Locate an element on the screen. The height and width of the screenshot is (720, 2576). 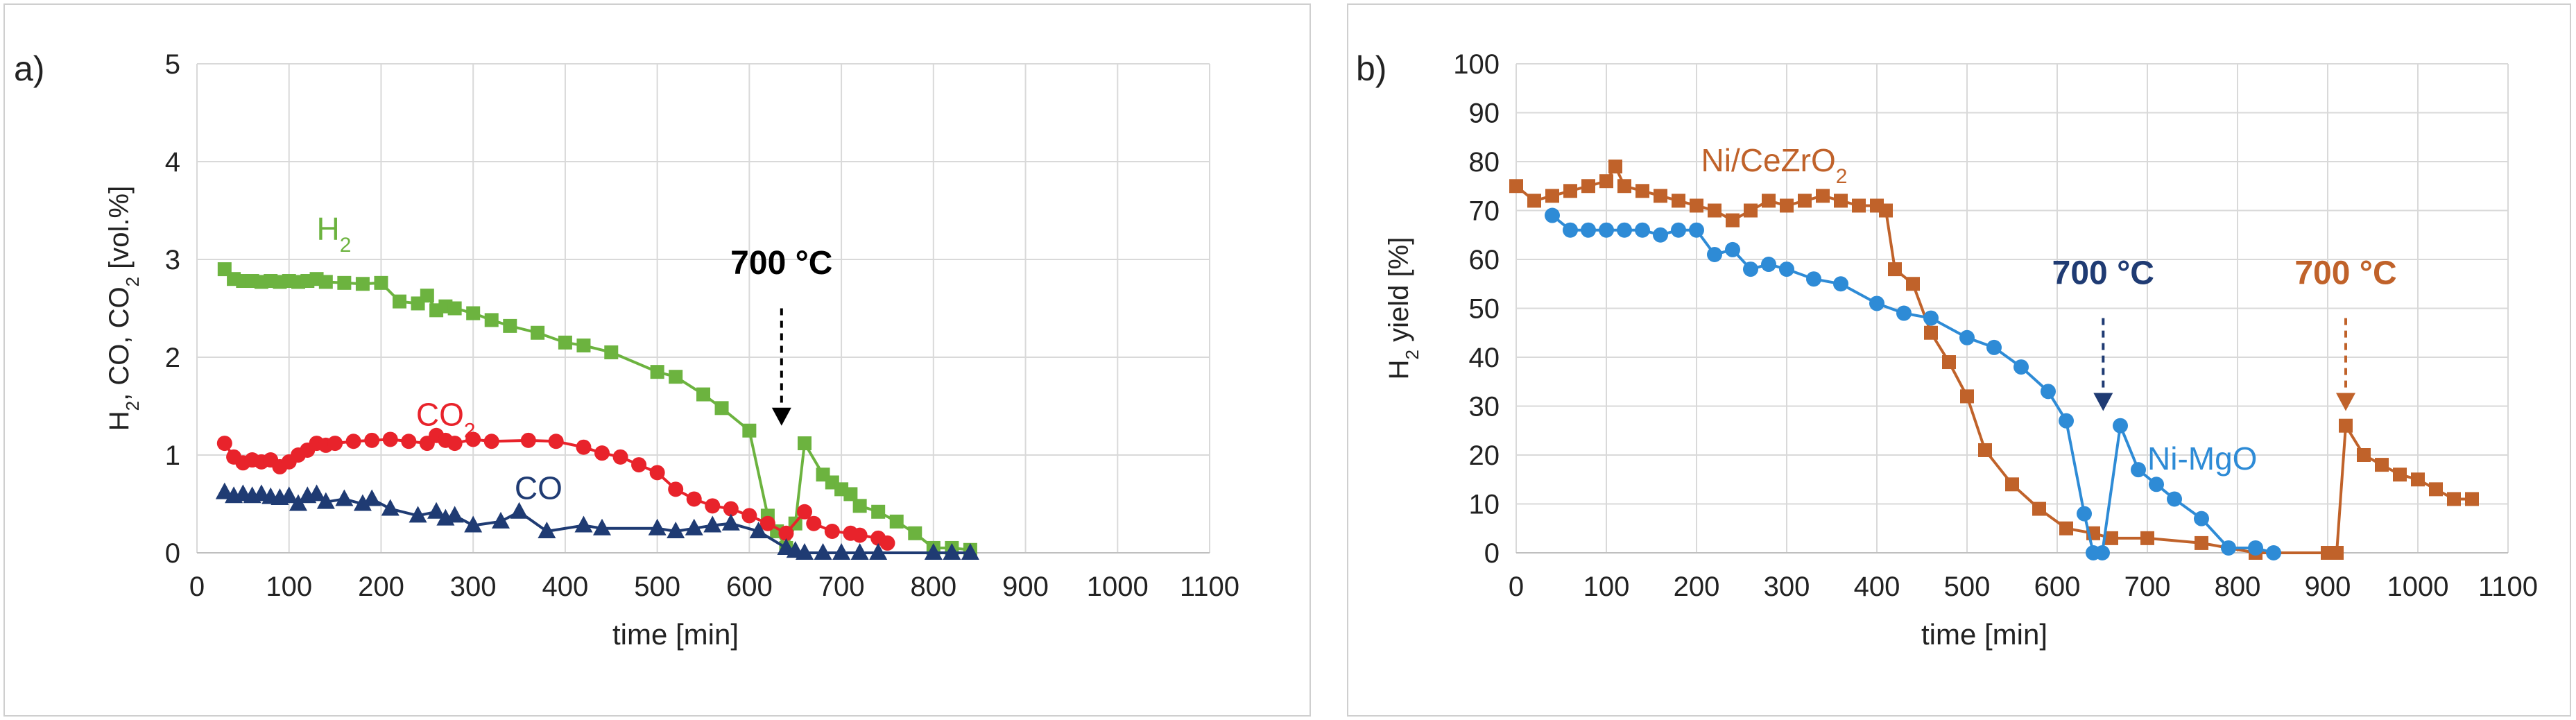
panel-b-label: b) is located at coordinates (1371, 68).